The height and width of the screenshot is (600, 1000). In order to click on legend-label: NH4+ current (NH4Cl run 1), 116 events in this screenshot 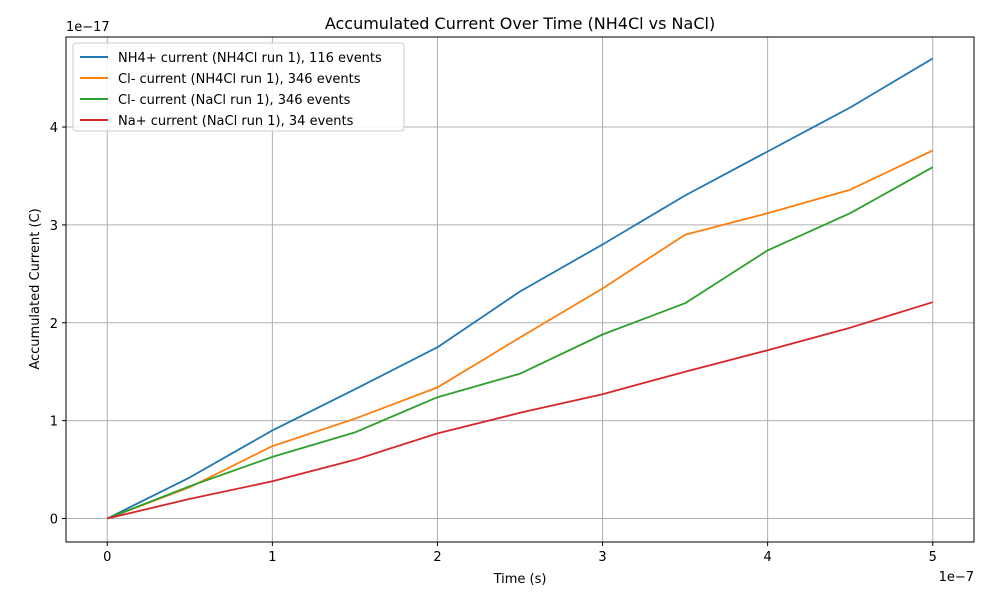, I will do `click(250, 58)`.